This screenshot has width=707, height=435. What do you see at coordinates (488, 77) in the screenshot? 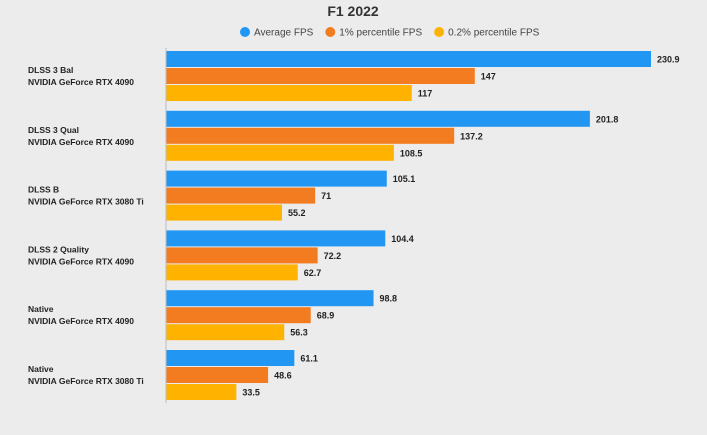
I see `value-label-0-1: 147` at bounding box center [488, 77].